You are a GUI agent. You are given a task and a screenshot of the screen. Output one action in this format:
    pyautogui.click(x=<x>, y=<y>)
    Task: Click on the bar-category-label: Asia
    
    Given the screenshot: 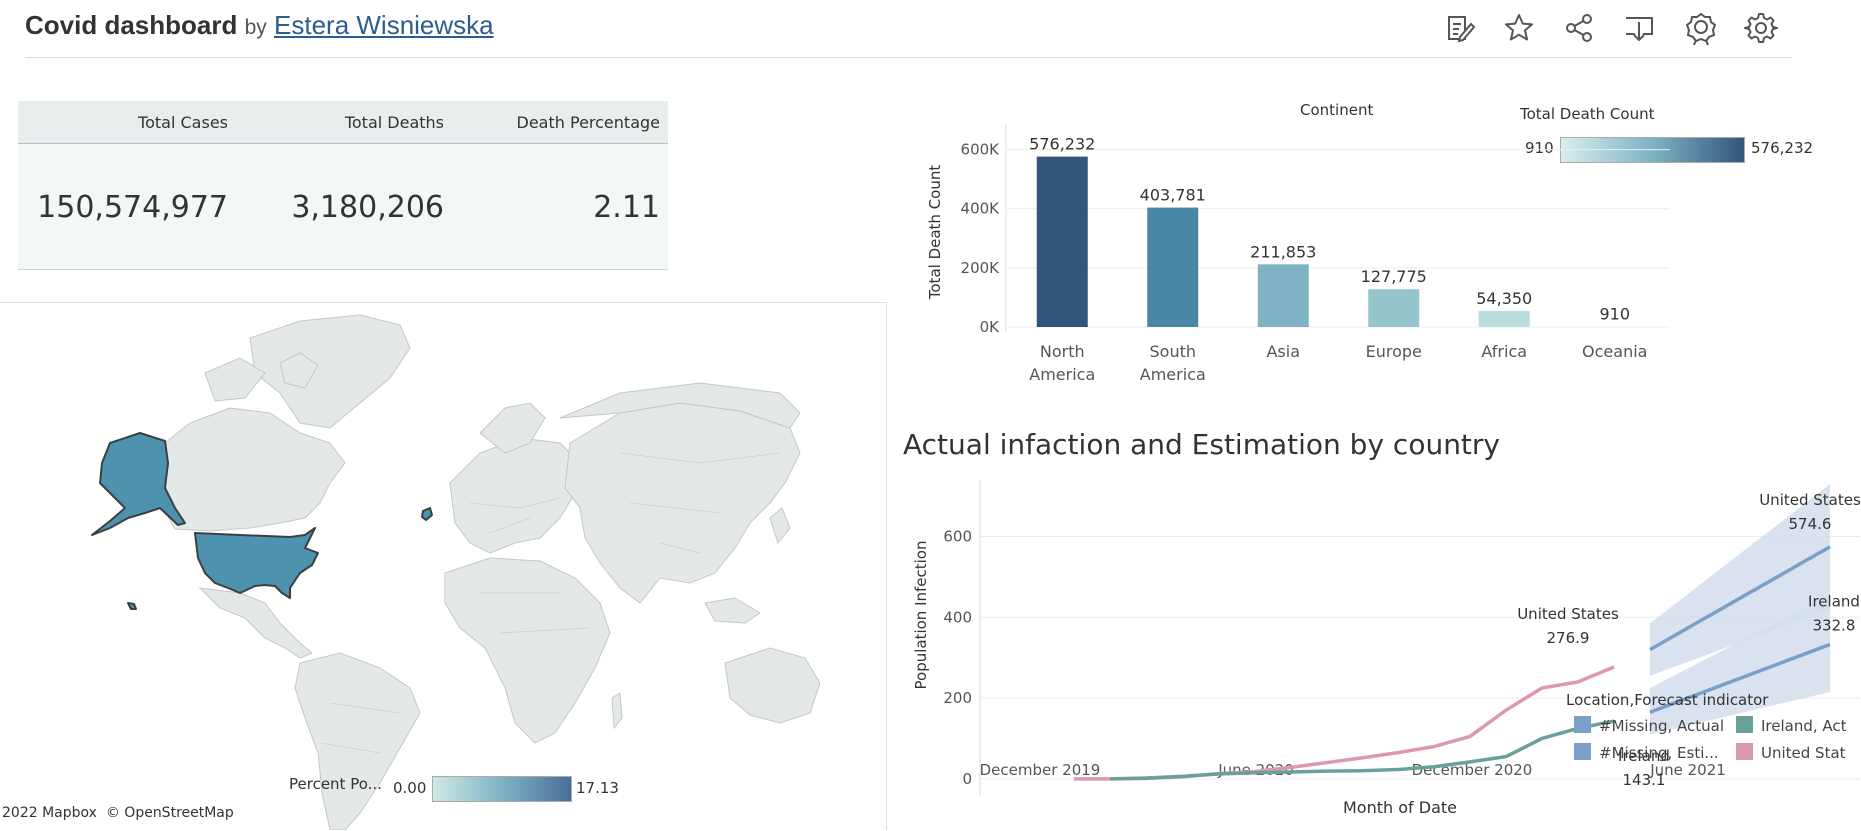 What is the action you would take?
    pyautogui.click(x=1283, y=351)
    